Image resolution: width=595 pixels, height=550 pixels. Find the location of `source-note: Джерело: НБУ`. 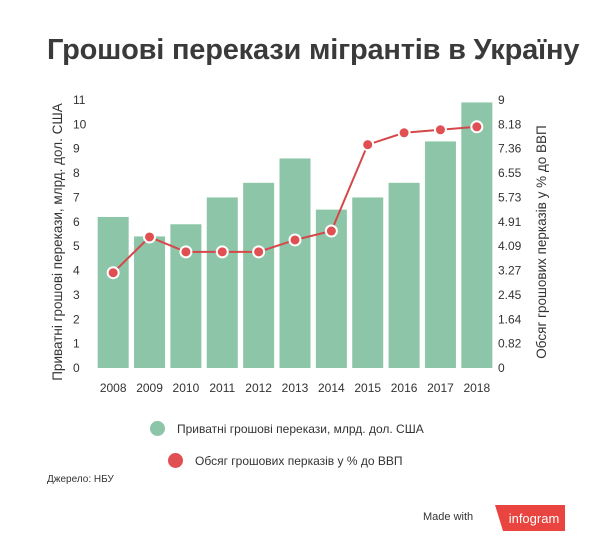

source-note: Джерело: НБУ is located at coordinates (80, 479).